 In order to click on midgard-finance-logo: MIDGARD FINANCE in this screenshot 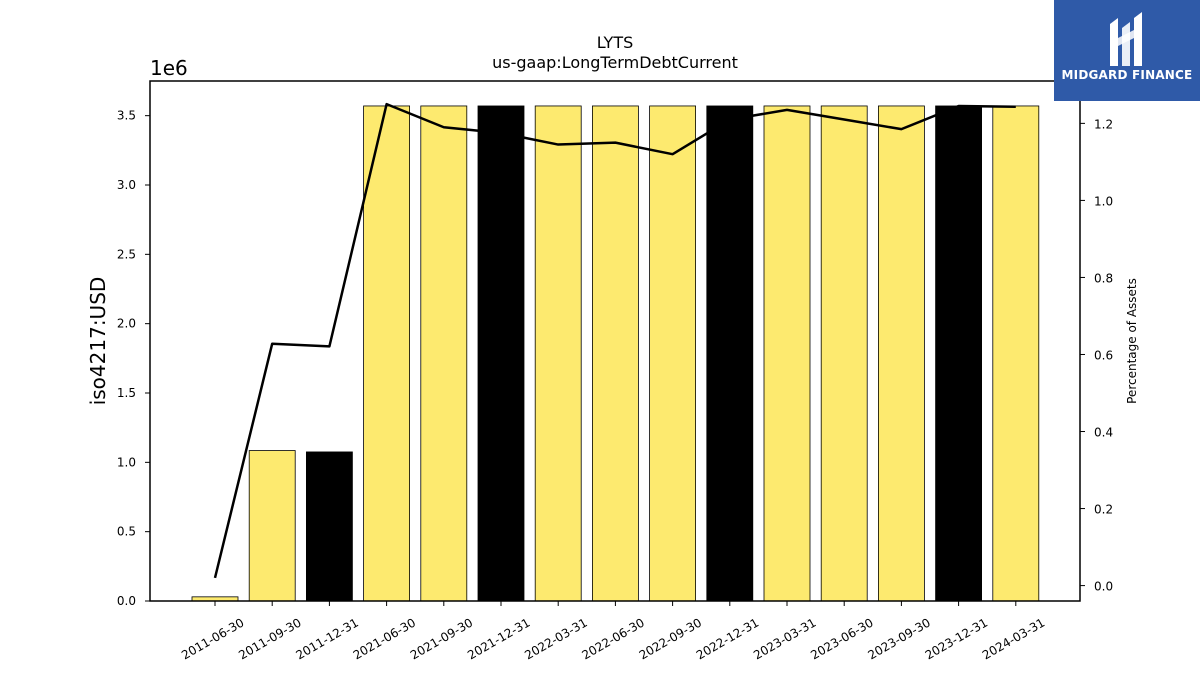, I will do `click(1127, 50)`.